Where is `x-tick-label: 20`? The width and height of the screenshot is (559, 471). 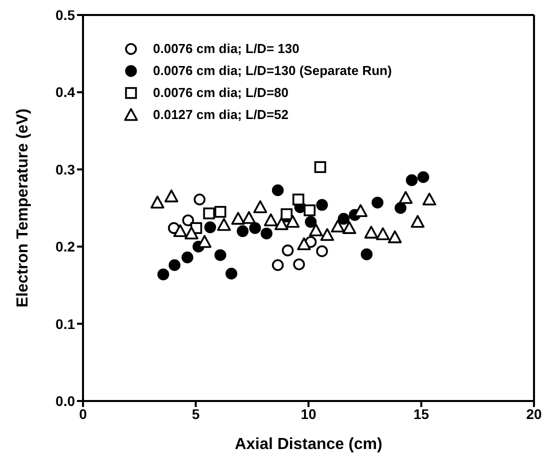
x-tick-label: 20 is located at coordinates (534, 414).